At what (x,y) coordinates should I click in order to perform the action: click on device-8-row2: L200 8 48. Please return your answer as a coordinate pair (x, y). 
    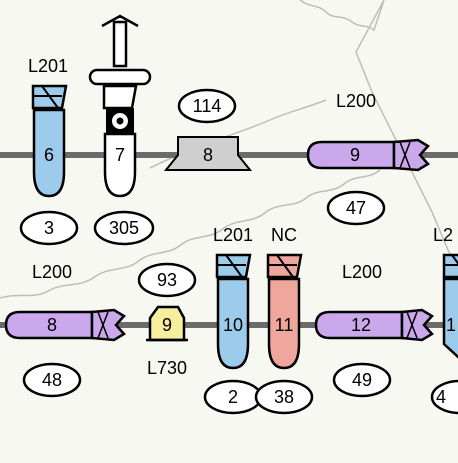
    Looking at the image, I should click on (65, 330).